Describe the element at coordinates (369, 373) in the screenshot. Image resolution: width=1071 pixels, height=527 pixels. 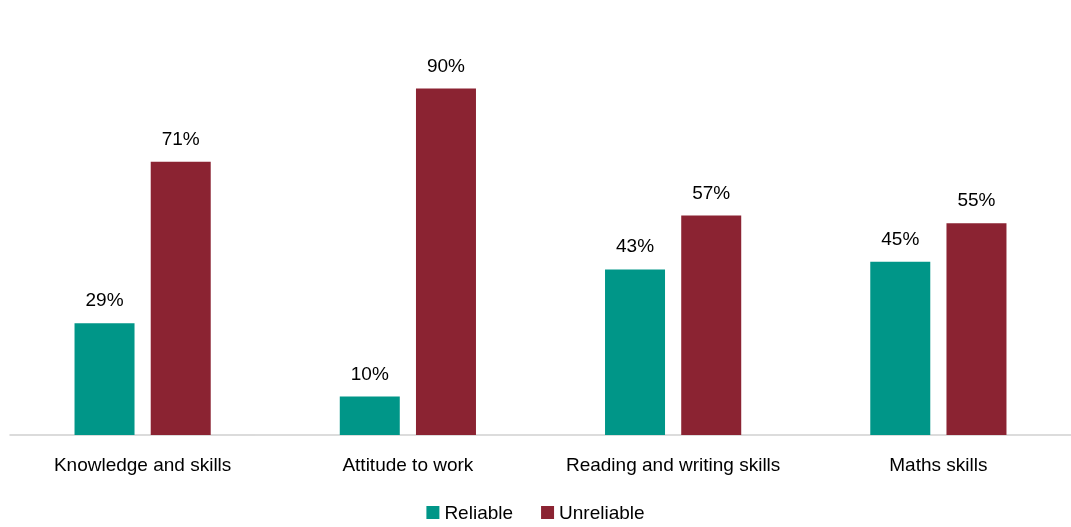
I see `data-label: 10%` at that location.